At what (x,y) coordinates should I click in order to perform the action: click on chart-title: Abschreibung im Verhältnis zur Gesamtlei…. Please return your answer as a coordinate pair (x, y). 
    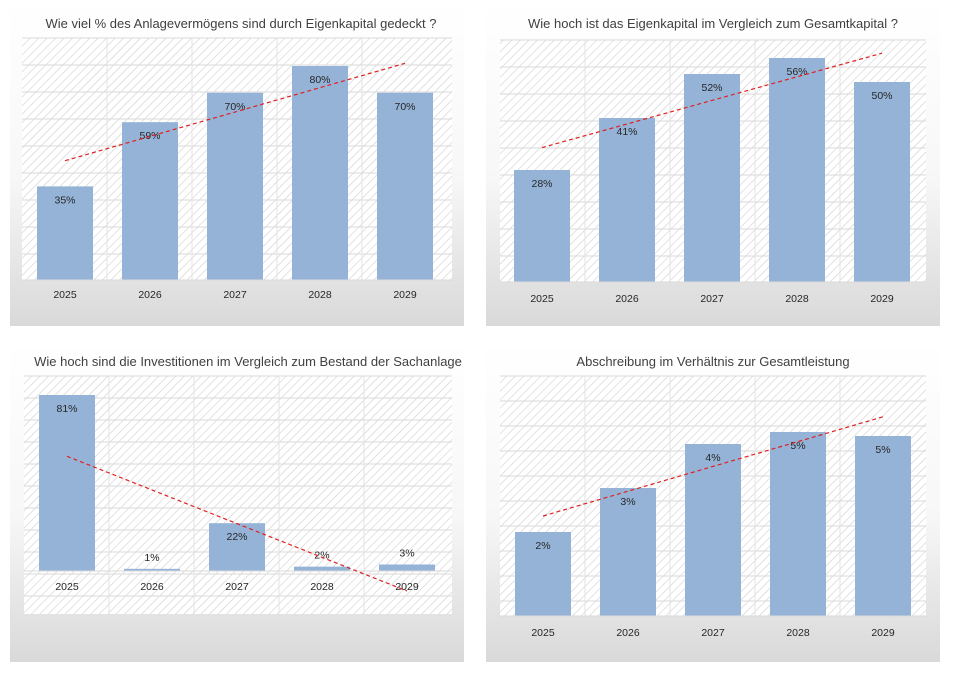
    Looking at the image, I should click on (712, 361).